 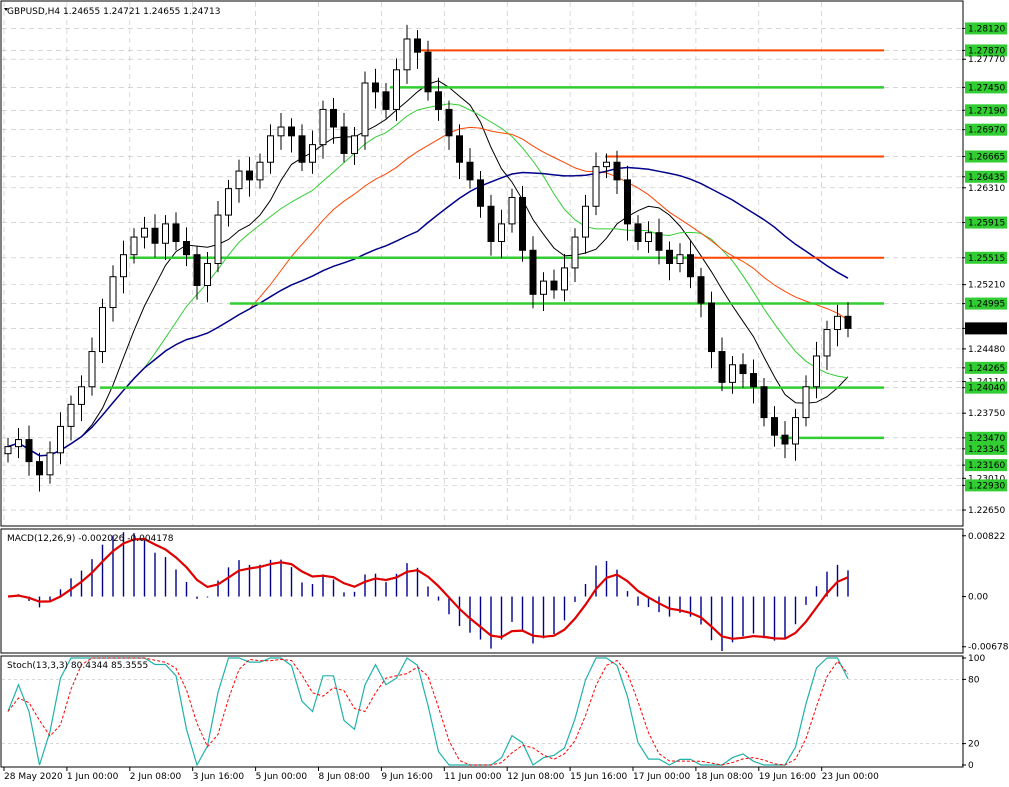 I want to click on price-tick-label: 1.25915, so click(x=986, y=224).